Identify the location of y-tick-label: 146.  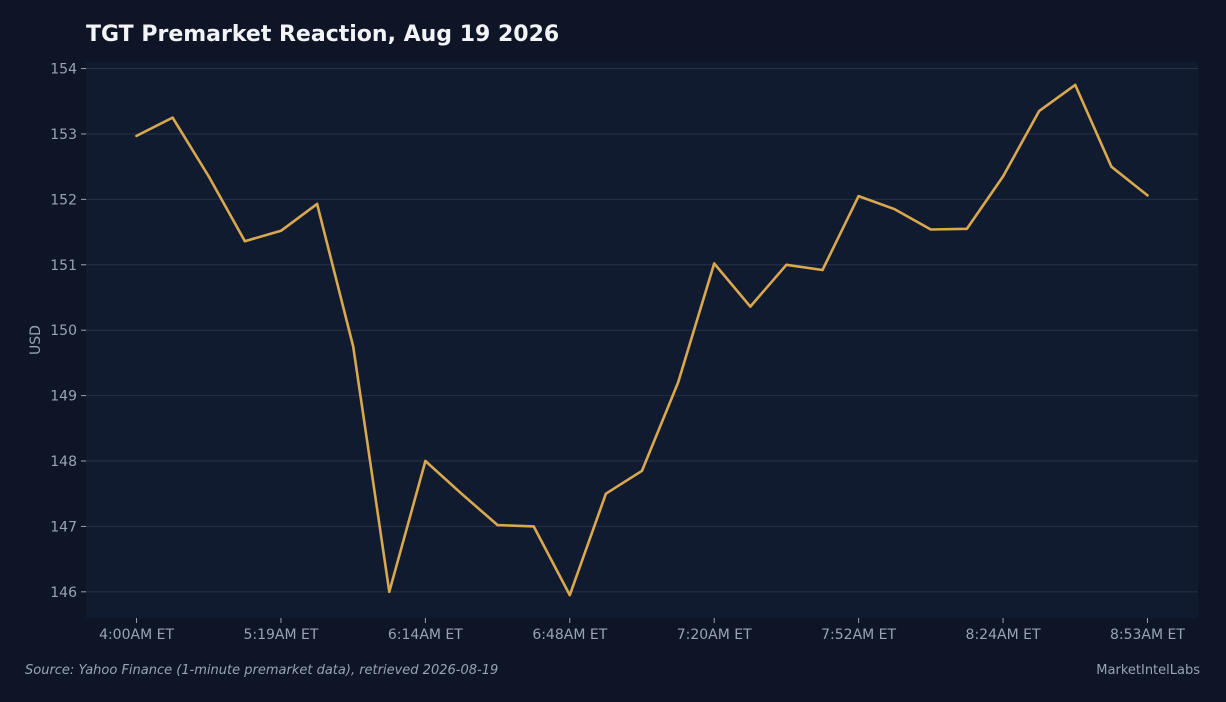
(63, 593).